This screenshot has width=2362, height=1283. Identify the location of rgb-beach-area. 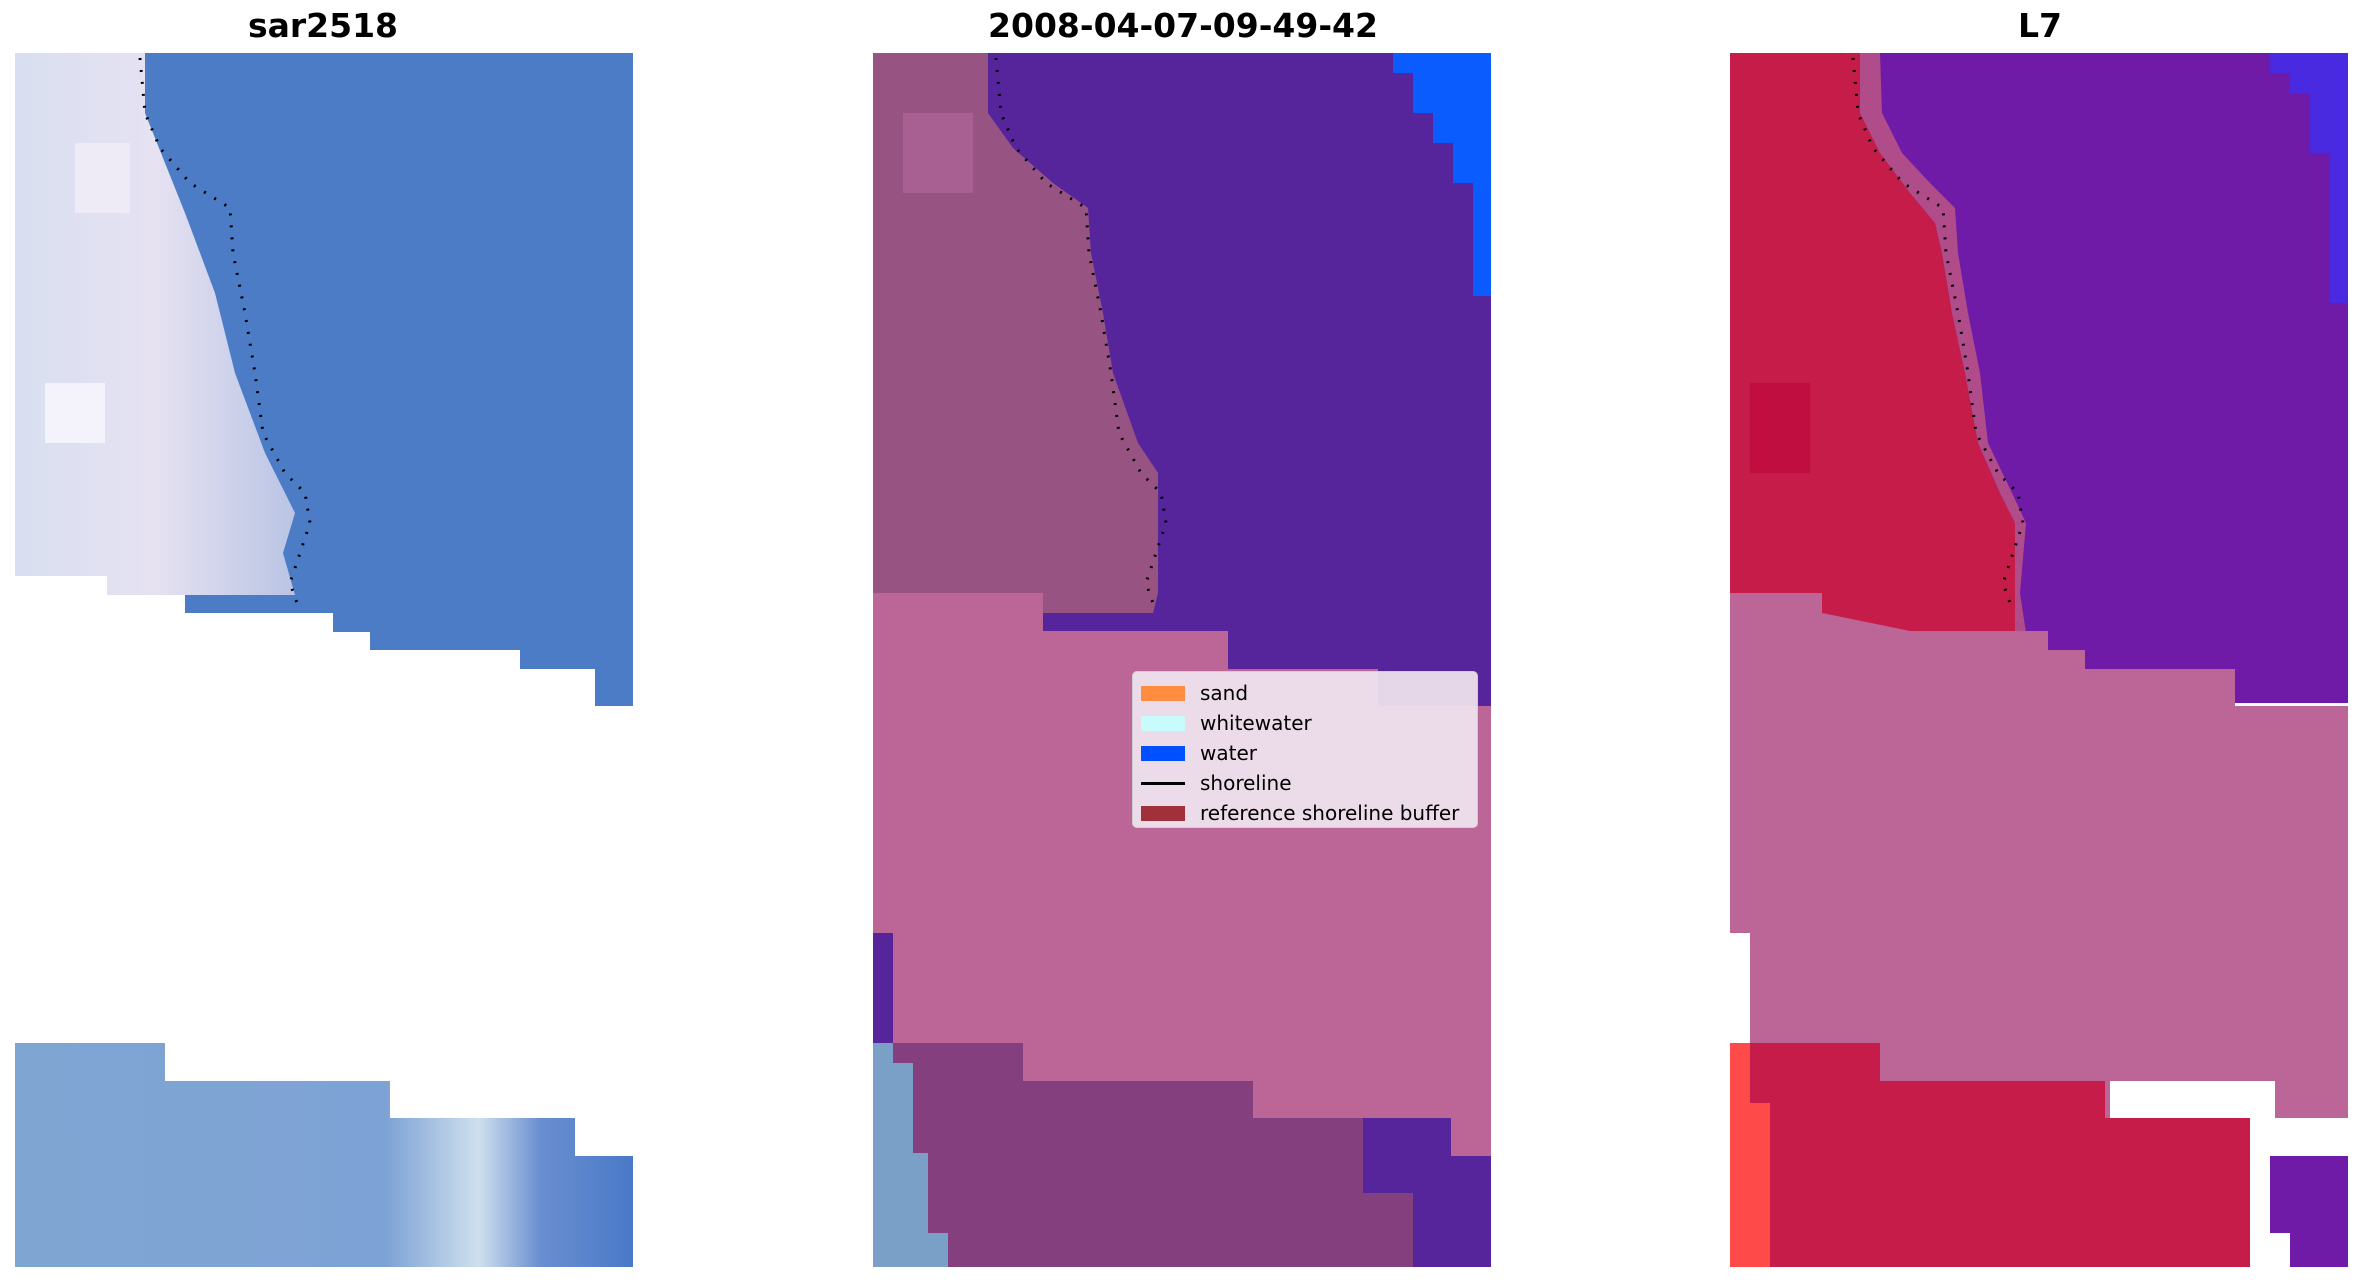
(155, 324).